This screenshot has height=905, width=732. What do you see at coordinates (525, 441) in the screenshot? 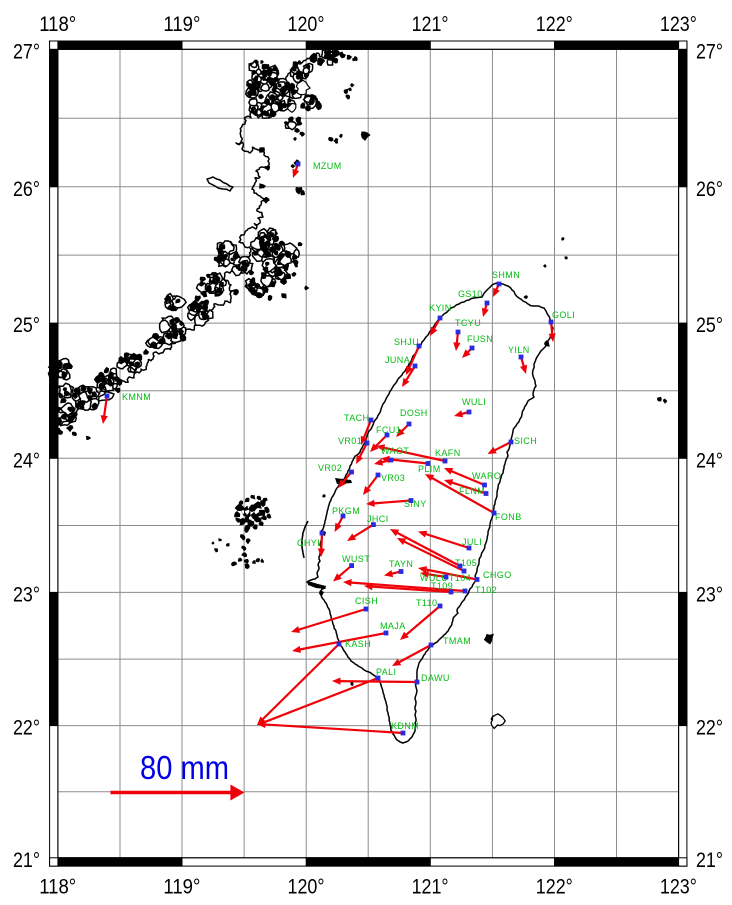
I see `svg-text: SICH` at bounding box center [525, 441].